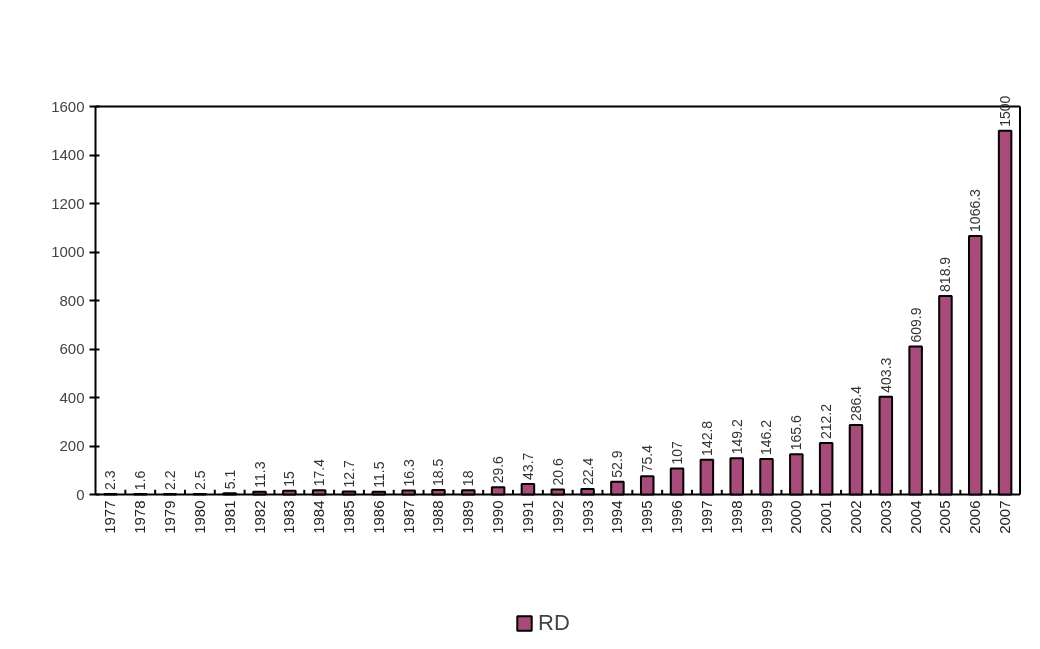 The image size is (1040, 649). I want to click on x-tick-label: 1992, so click(557, 517).